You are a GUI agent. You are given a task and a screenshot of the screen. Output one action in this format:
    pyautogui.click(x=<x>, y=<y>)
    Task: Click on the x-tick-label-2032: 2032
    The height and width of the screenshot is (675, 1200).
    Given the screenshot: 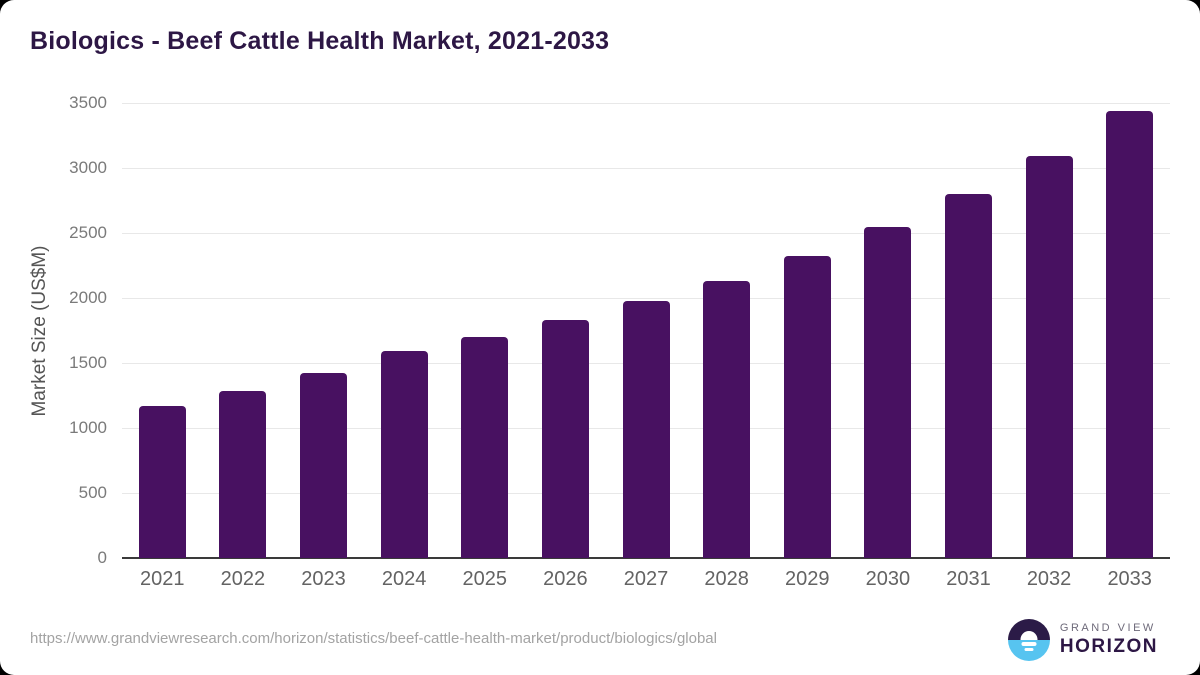 What is the action you would take?
    pyautogui.click(x=1049, y=579)
    